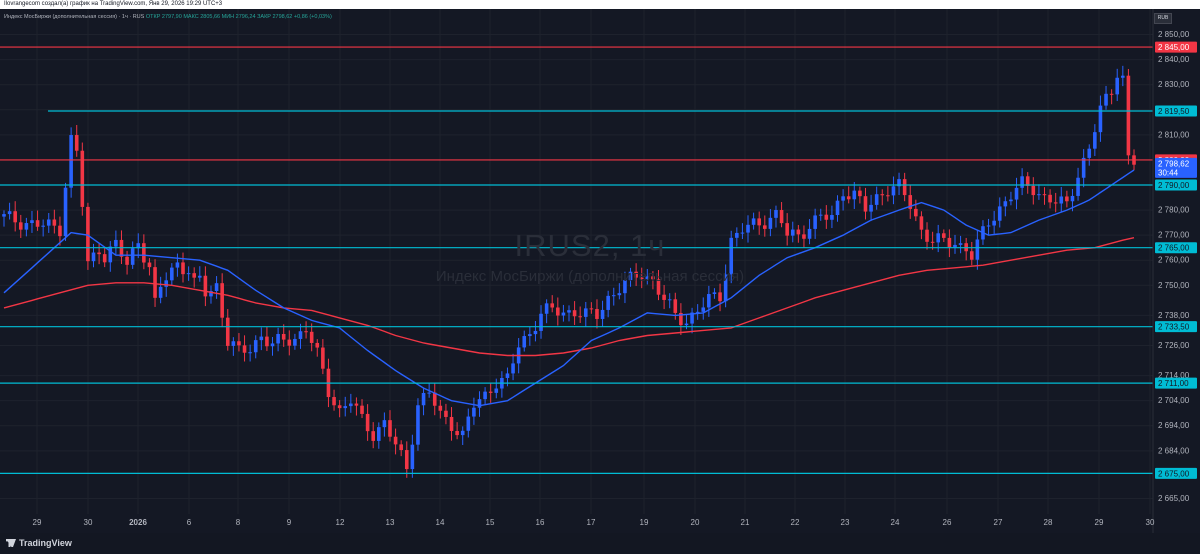 The width and height of the screenshot is (1200, 554). What do you see at coordinates (600, 543) in the screenshot?
I see `footer-bar` at bounding box center [600, 543].